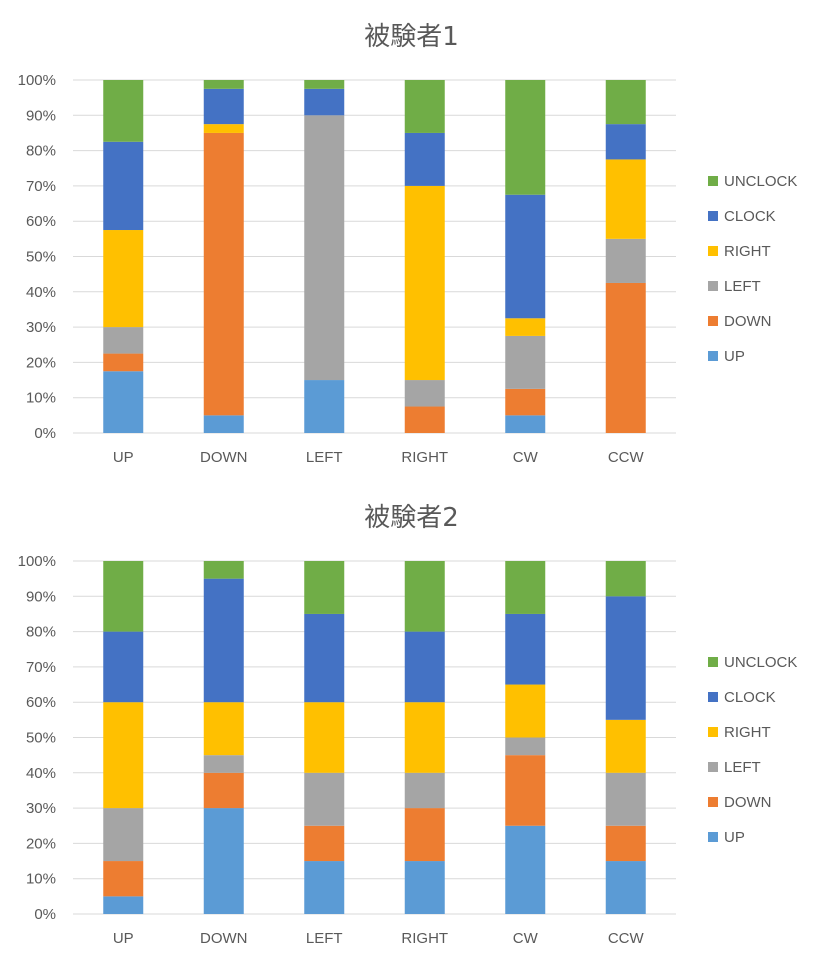  What do you see at coordinates (525, 746) in the screenshot?
I see `bar-cw-left` at bounding box center [525, 746].